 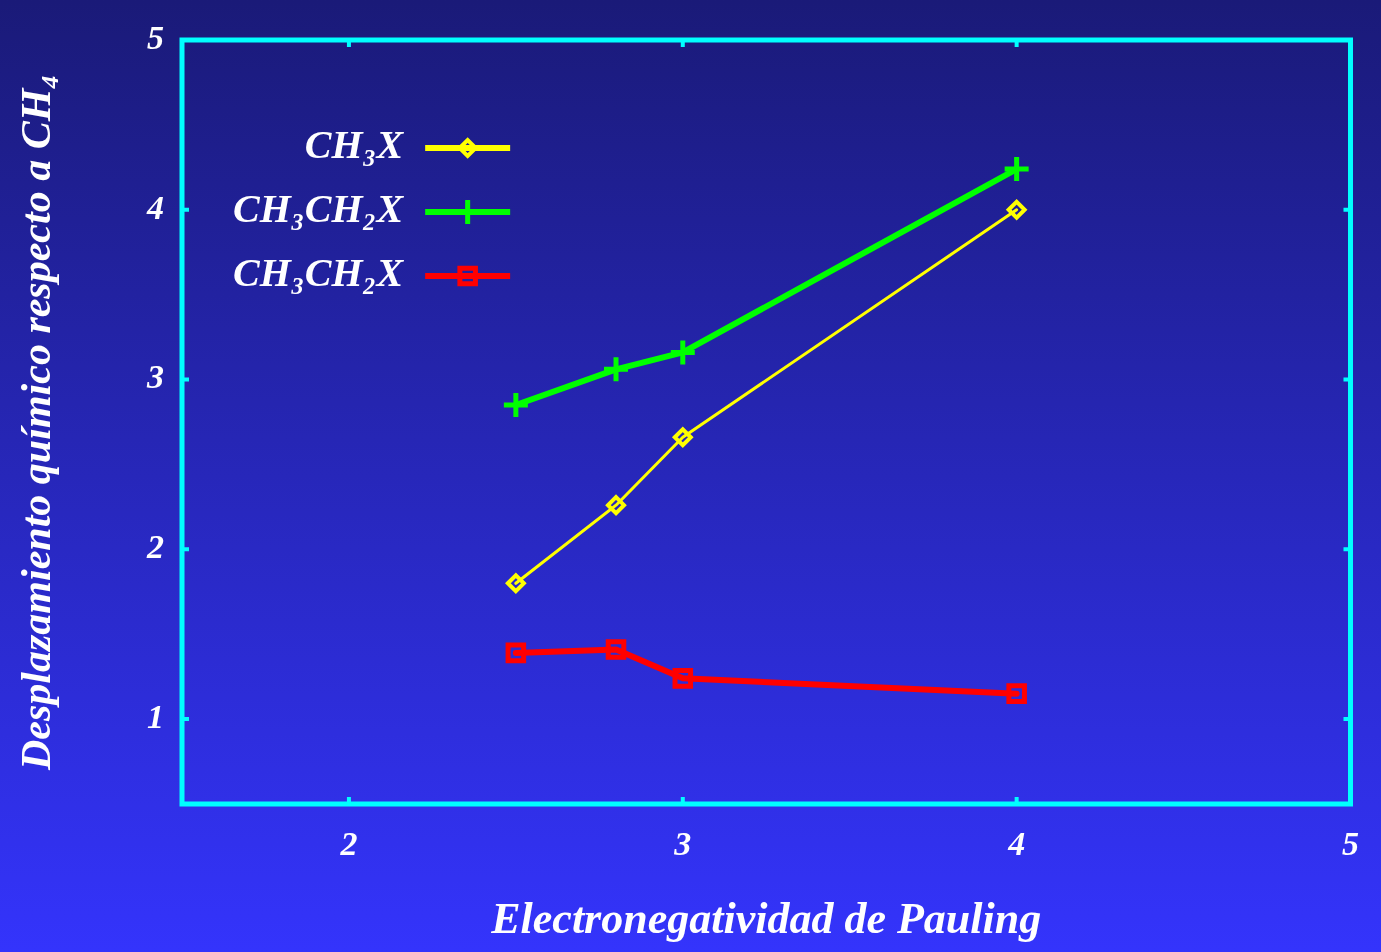 What do you see at coordinates (1016, 844) in the screenshot?
I see `x-tick-label: 4` at bounding box center [1016, 844].